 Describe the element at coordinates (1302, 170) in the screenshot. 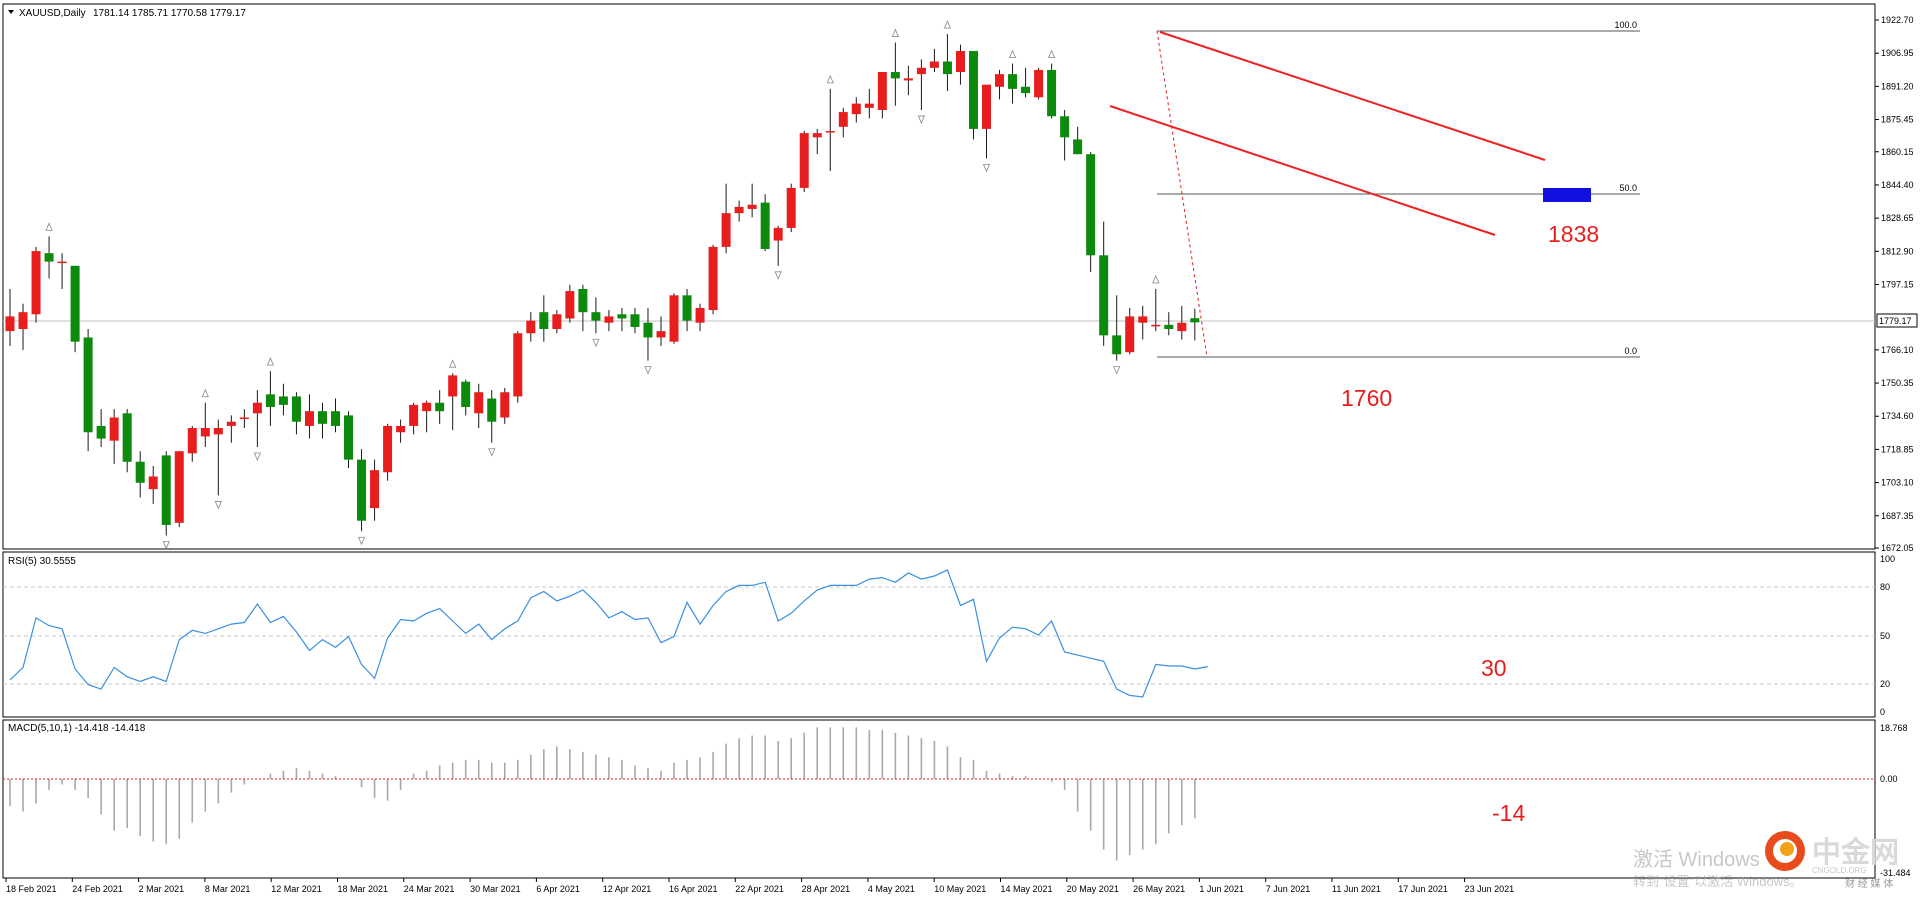

I see `channel-lower-line` at that location.